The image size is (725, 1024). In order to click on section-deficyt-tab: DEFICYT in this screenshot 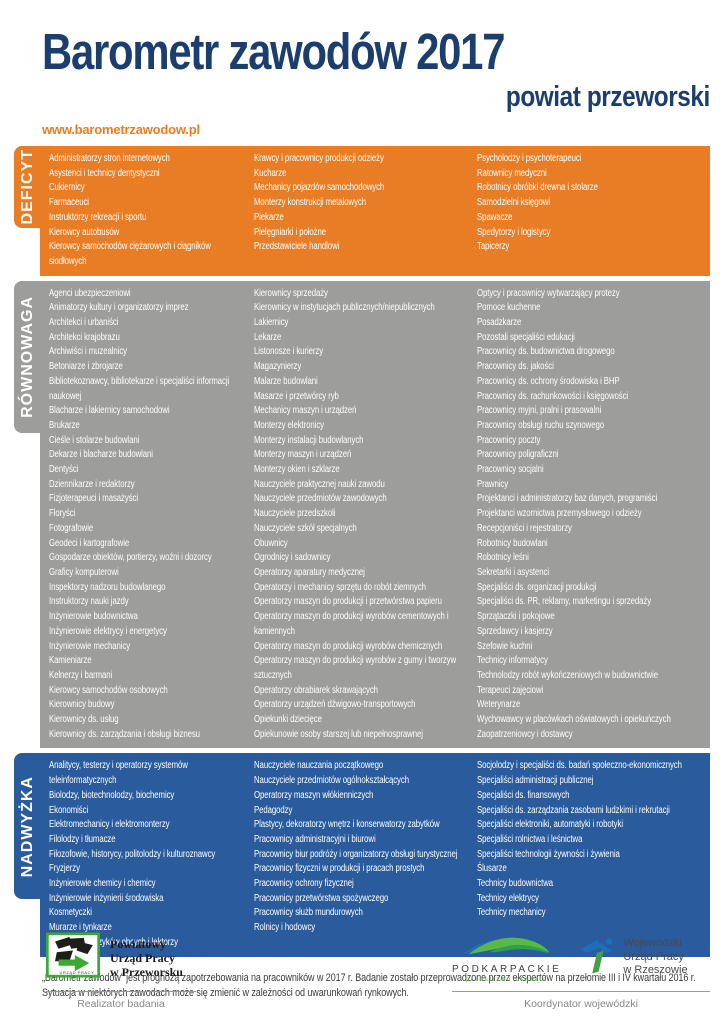, I will do `click(27, 187)`.